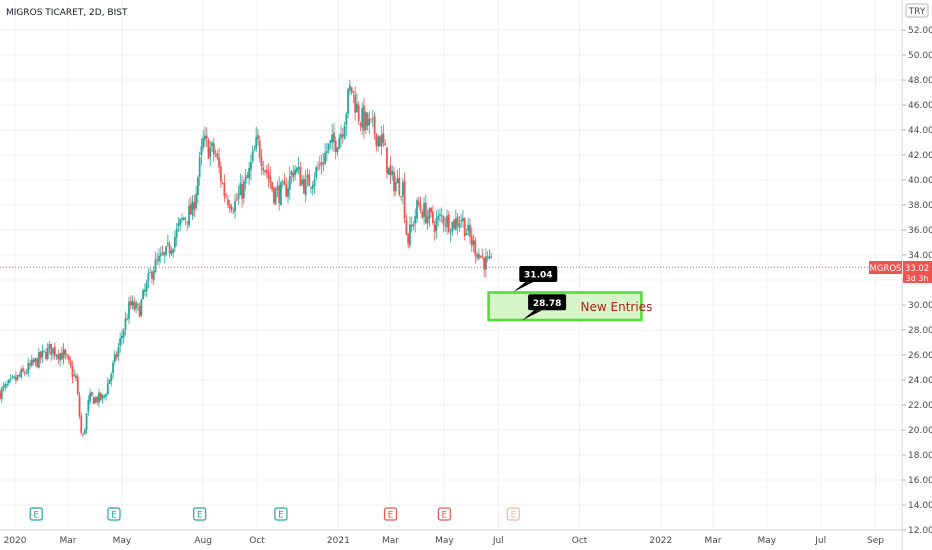 This screenshot has width=932, height=550. I want to click on y-tick-label: 44.00, so click(920, 131).